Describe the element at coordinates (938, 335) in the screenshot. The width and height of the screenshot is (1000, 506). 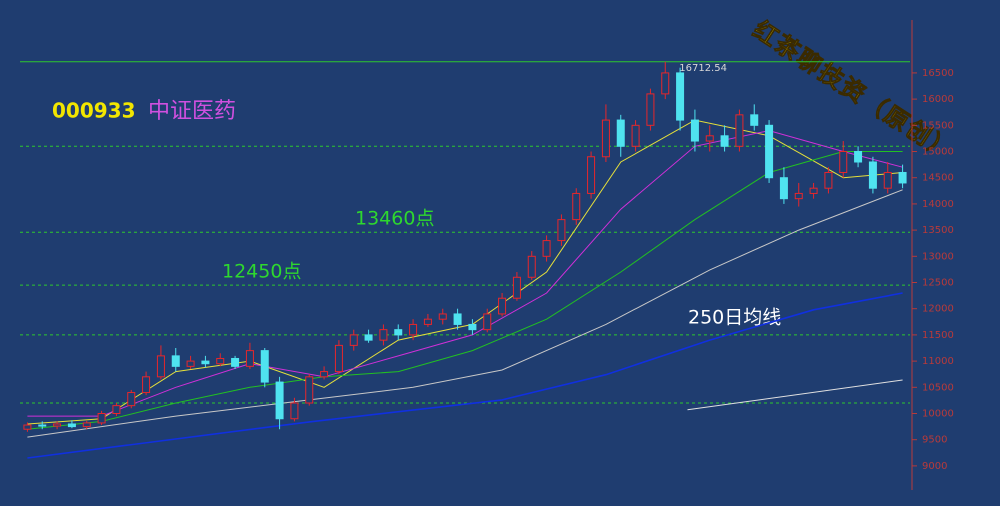
I see `y-tick-label: 11500` at that location.